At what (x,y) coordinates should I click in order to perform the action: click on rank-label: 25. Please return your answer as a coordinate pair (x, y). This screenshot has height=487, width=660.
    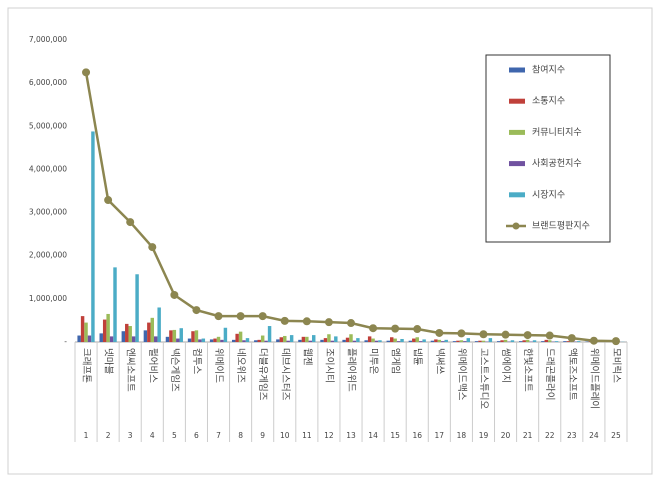
    Looking at the image, I should click on (616, 435).